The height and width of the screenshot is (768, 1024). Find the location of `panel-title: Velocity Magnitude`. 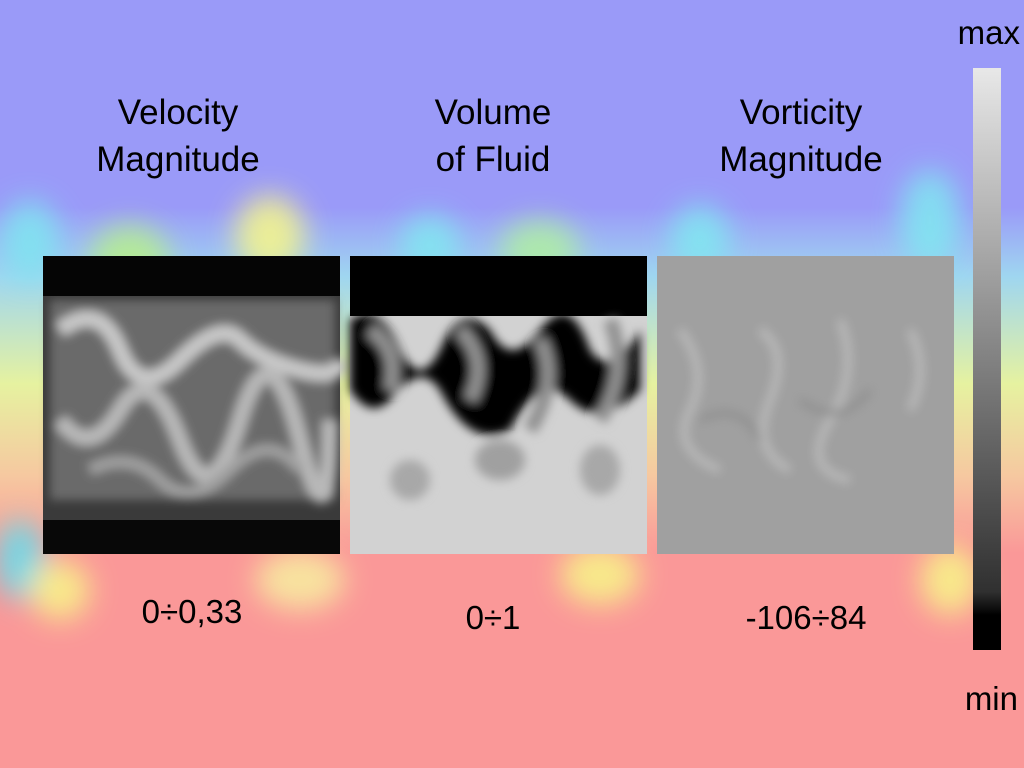

panel-title: Velocity Magnitude is located at coordinates (178, 136).